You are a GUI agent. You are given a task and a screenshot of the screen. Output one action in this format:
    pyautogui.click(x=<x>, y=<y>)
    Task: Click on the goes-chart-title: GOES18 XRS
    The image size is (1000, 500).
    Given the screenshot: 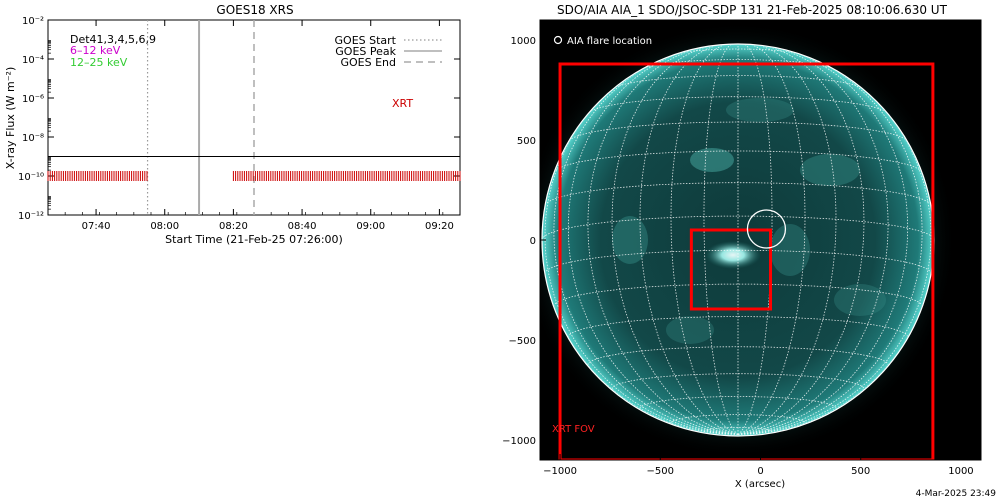 What is the action you would take?
    pyautogui.click(x=254, y=10)
    